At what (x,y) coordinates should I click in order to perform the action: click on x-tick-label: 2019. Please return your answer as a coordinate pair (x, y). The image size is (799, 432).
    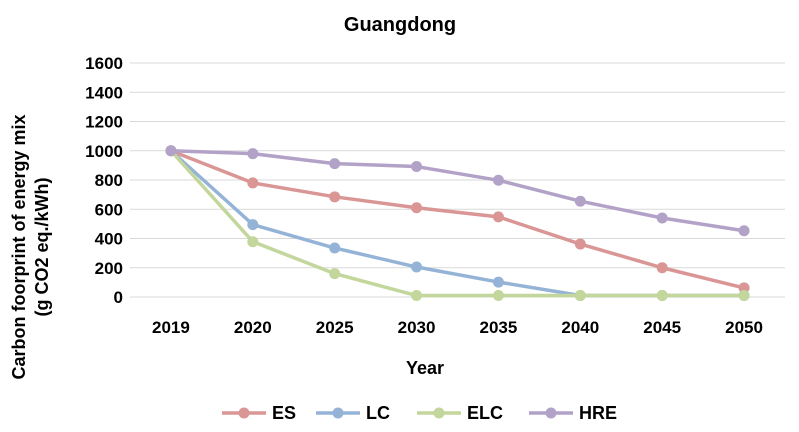
    Looking at the image, I should click on (171, 327).